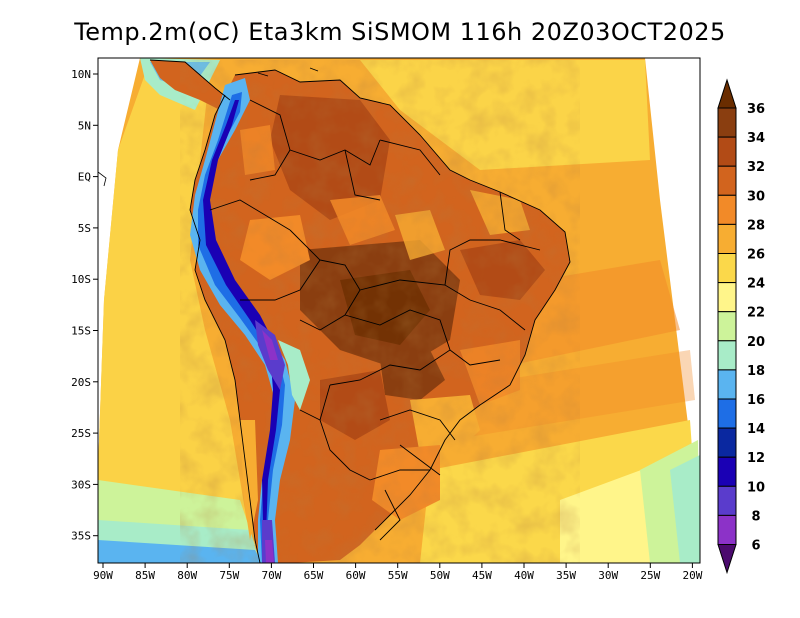 This screenshot has height=618, width=800. What do you see at coordinates (608, 575) in the screenshot?
I see `lon-tick-label: 30W` at bounding box center [608, 575].